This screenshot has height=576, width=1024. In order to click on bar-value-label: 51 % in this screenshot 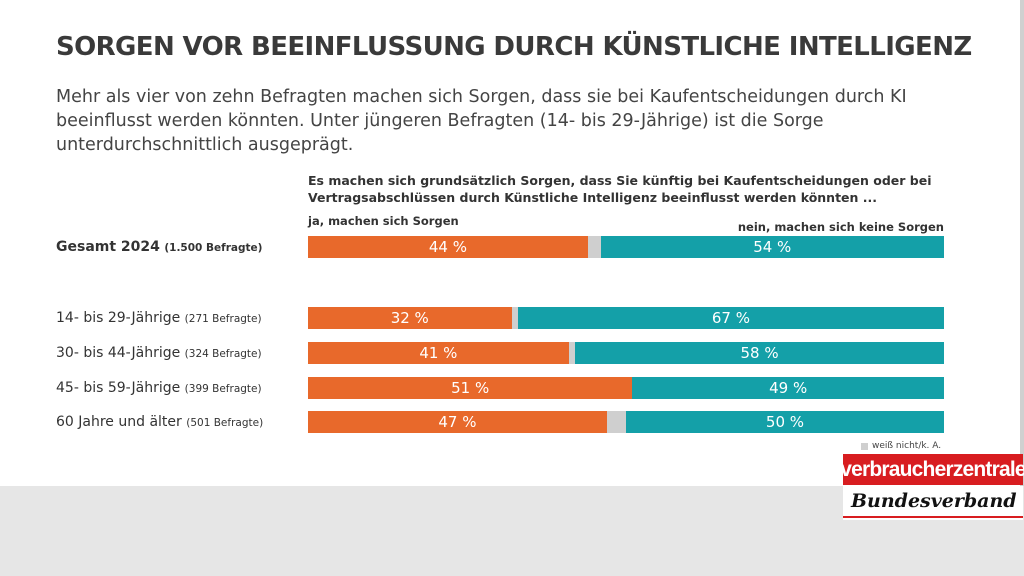, I will do `click(470, 388)`.